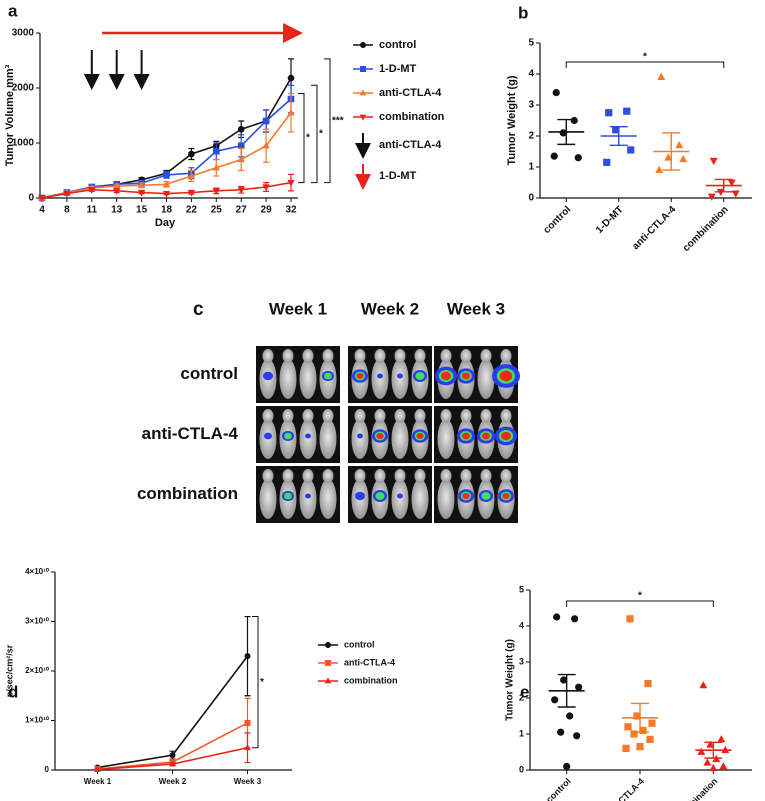 This screenshot has width=765, height=801. I want to click on x-tick-label: anti-CTLA-4, so click(624, 788).